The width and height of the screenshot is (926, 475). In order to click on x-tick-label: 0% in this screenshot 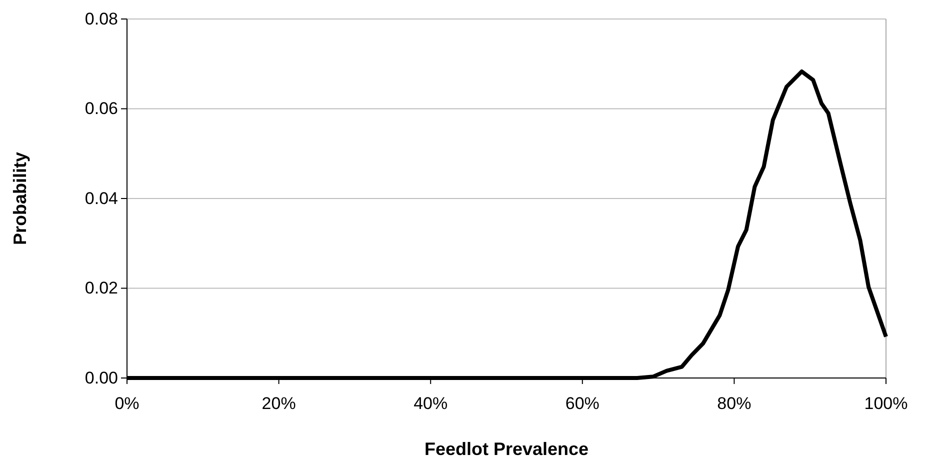, I will do `click(127, 404)`.